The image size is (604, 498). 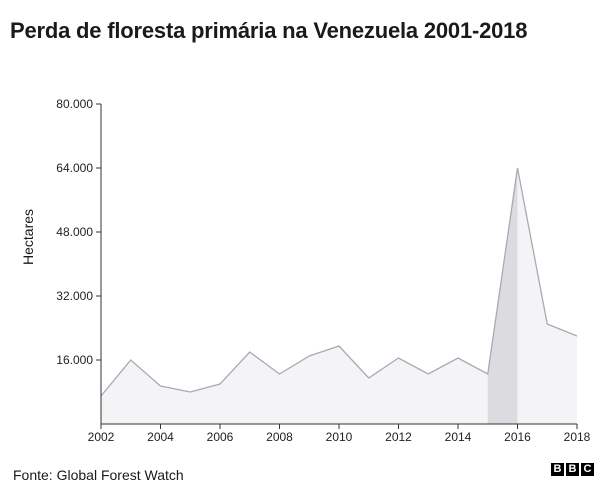 I want to click on x-tick-label: 2016, so click(x=517, y=437).